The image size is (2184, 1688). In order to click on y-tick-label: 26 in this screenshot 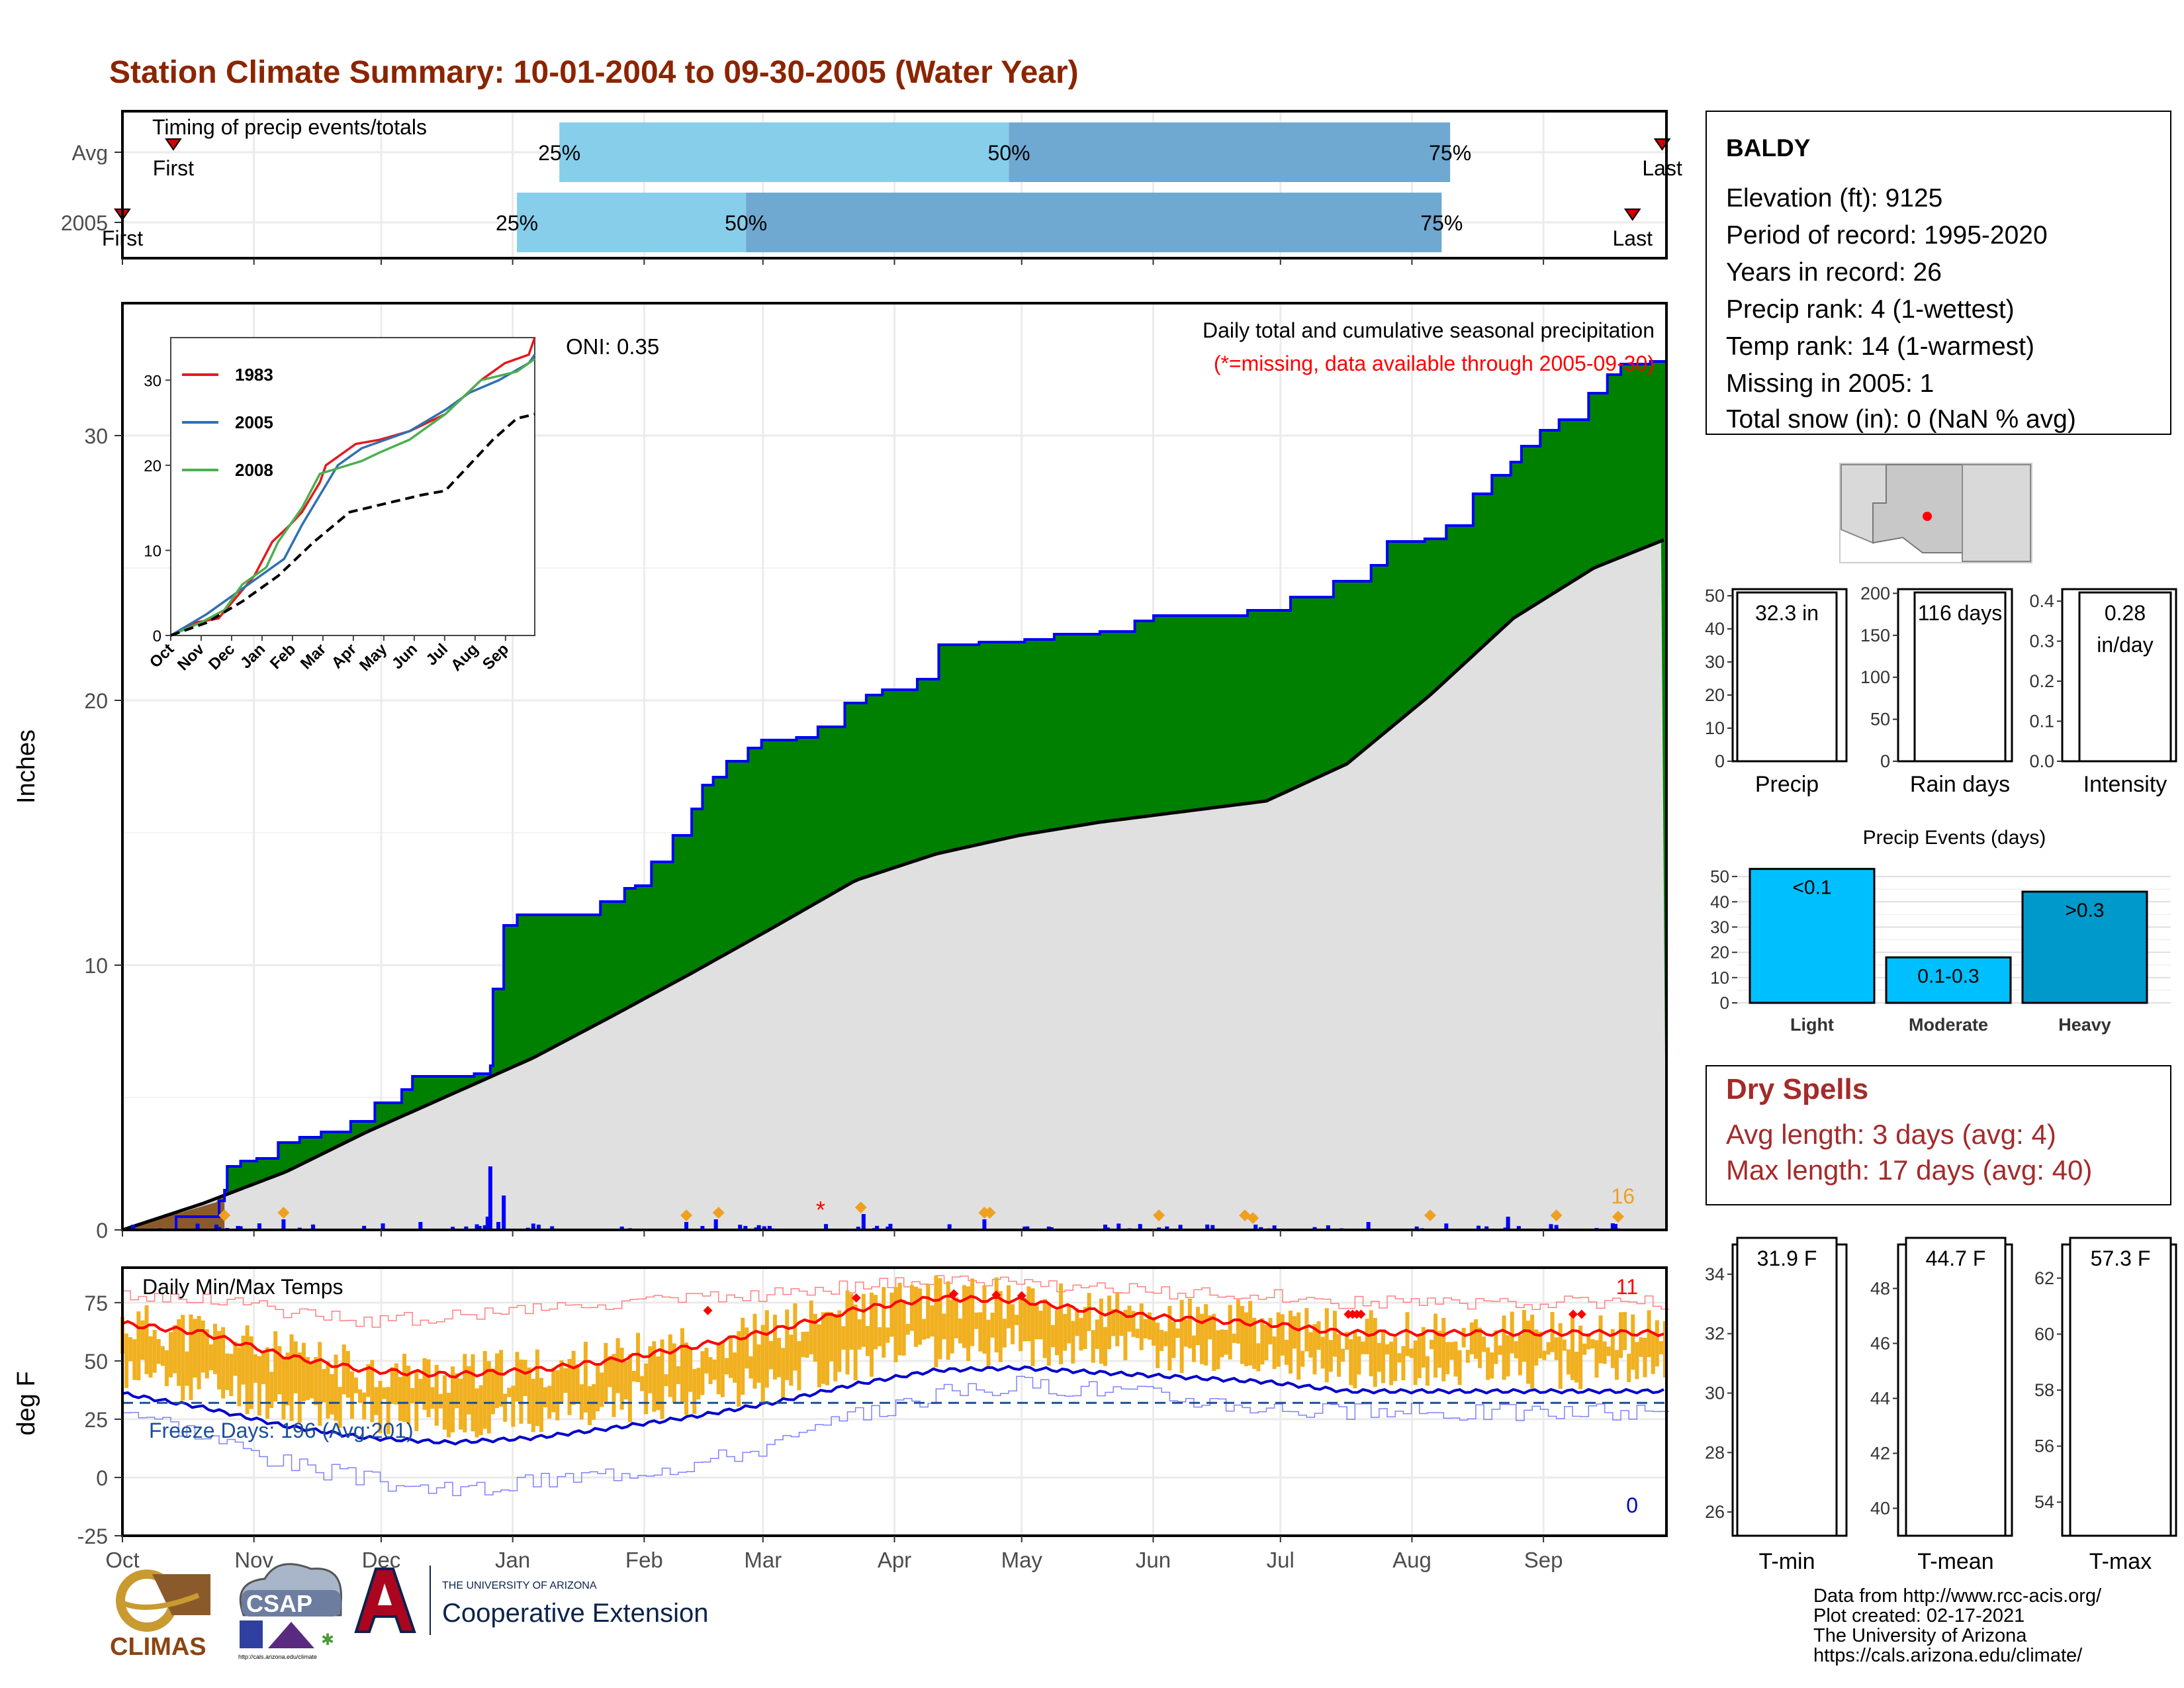, I will do `click(1715, 1512)`.